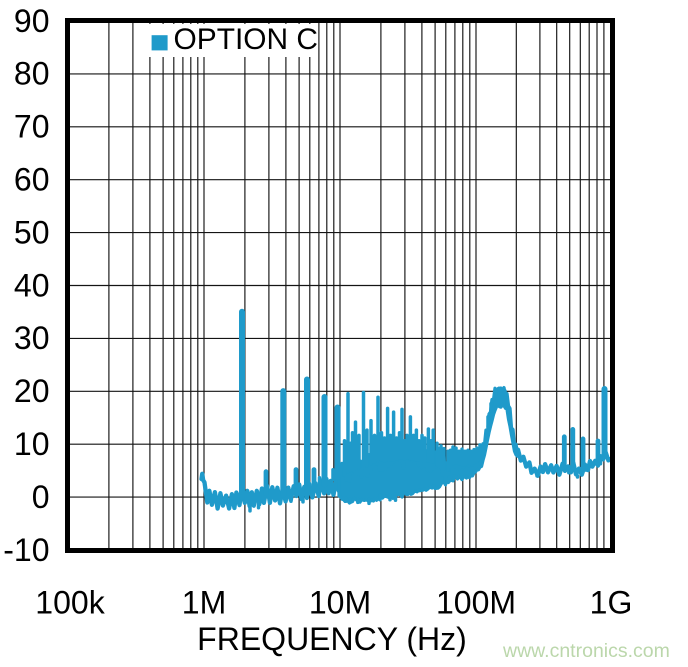 The height and width of the screenshot is (667, 688). What do you see at coordinates (70, 603) in the screenshot?
I see `svg-text: 100k` at bounding box center [70, 603].